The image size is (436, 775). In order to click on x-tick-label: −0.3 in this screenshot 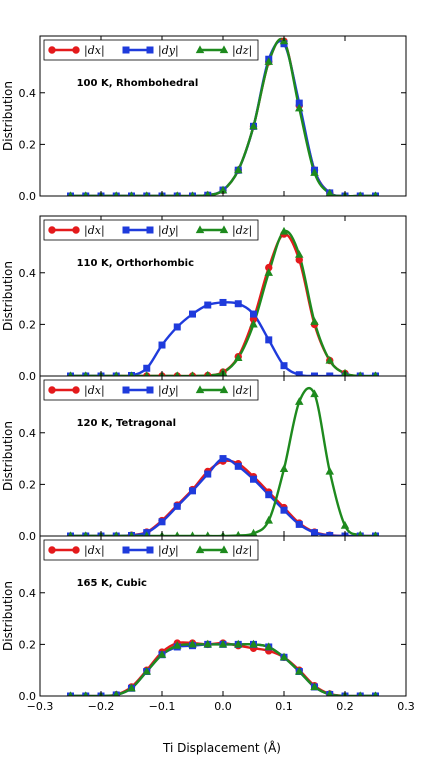, I will do `click(40, 706)`.